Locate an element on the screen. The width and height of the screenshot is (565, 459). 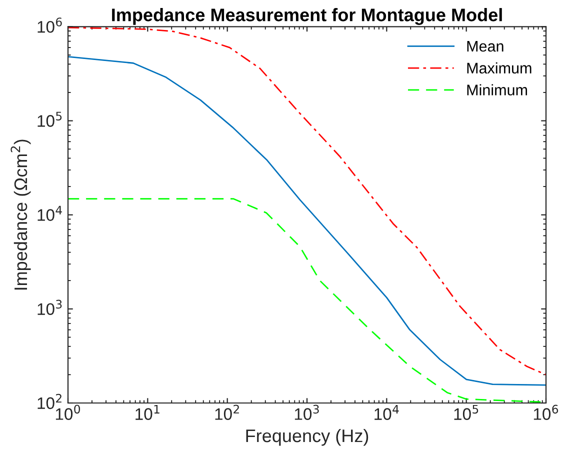
chart-title: Impedance Measurement for Montague Model is located at coordinates (307, 16).